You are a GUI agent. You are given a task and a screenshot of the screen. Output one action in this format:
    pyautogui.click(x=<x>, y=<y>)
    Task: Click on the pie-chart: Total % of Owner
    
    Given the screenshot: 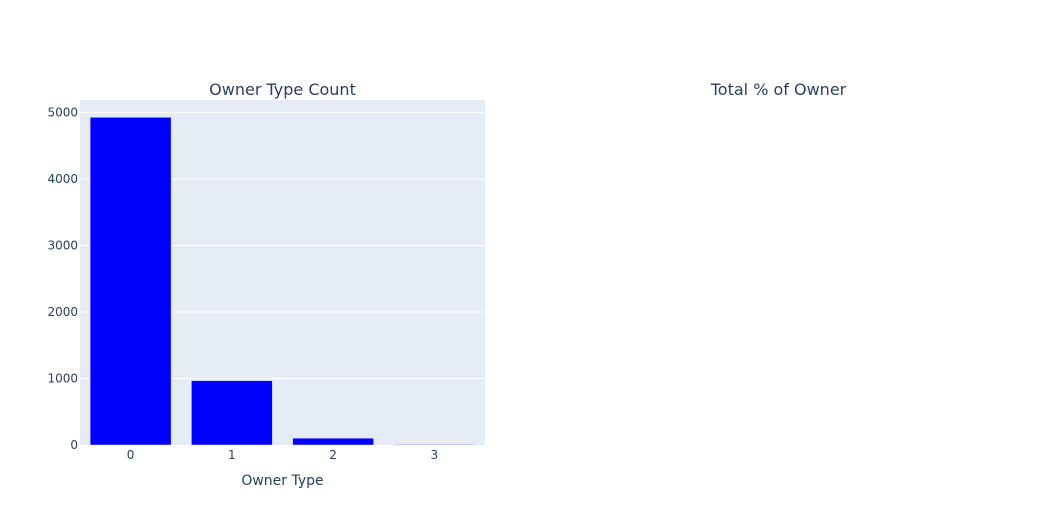 What is the action you would take?
    pyautogui.click(x=778, y=89)
    